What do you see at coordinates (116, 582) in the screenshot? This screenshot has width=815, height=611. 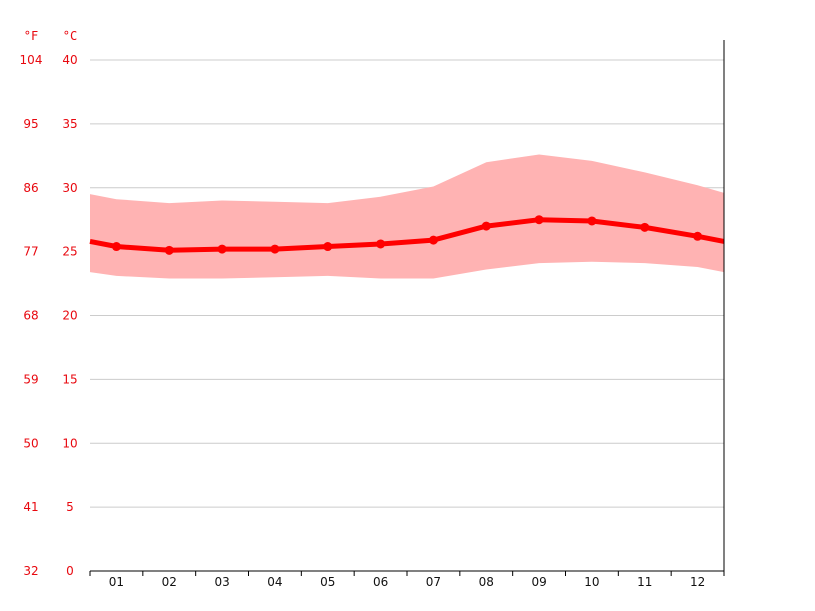 I see `x-tick-label-01: 01` at bounding box center [116, 582].